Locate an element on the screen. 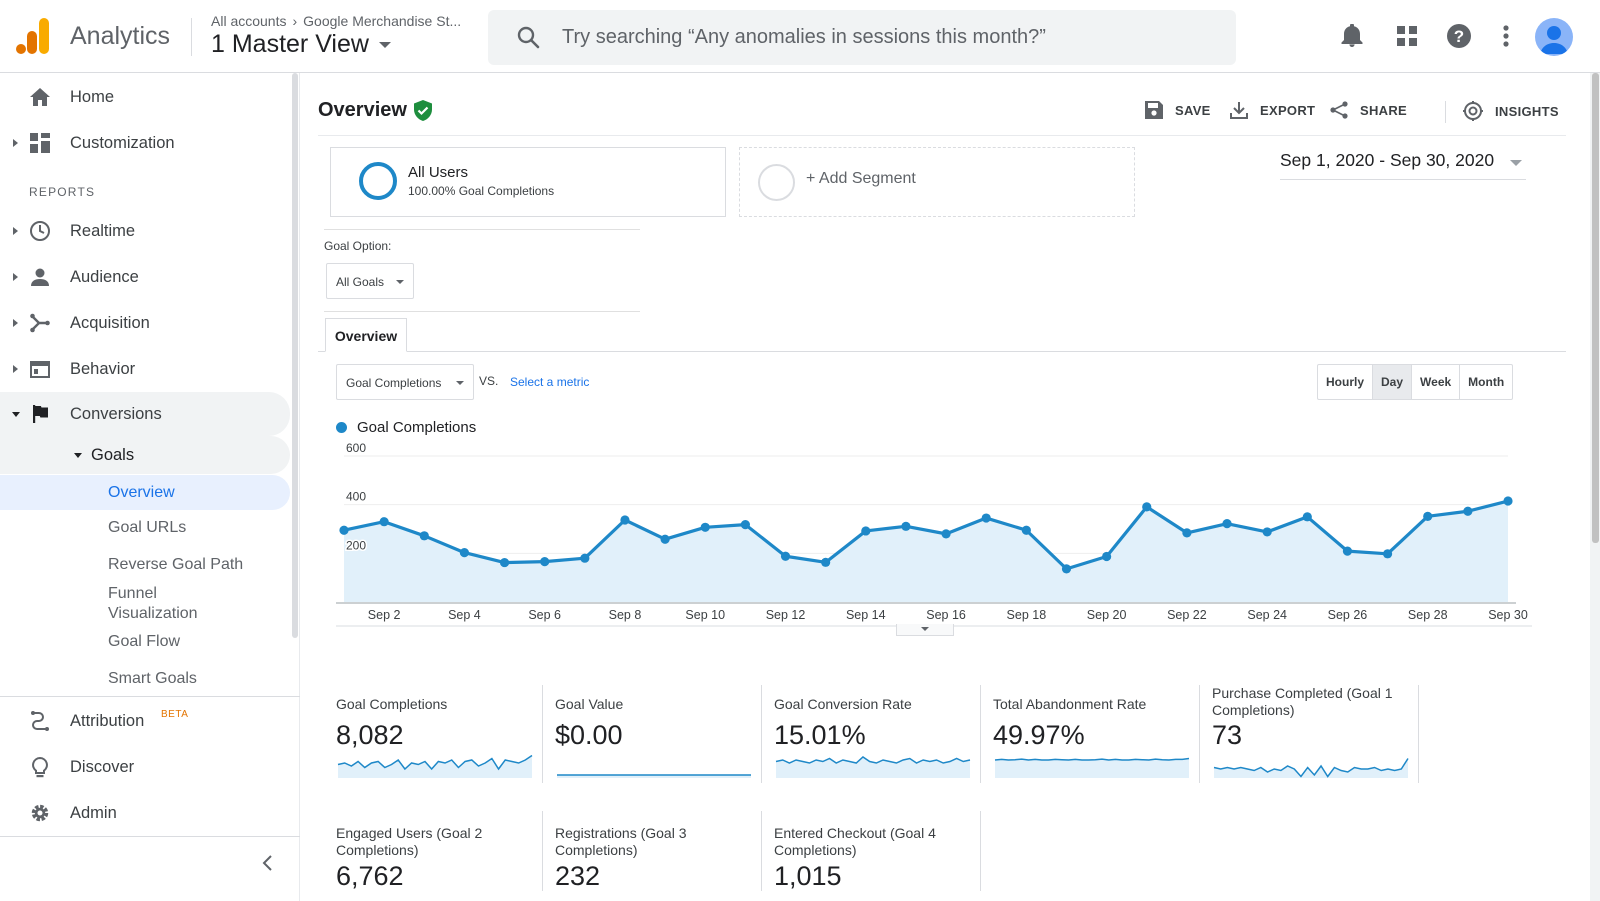 The width and height of the screenshot is (1600, 901). add-segment-label: + Add Segment is located at coordinates (861, 178).